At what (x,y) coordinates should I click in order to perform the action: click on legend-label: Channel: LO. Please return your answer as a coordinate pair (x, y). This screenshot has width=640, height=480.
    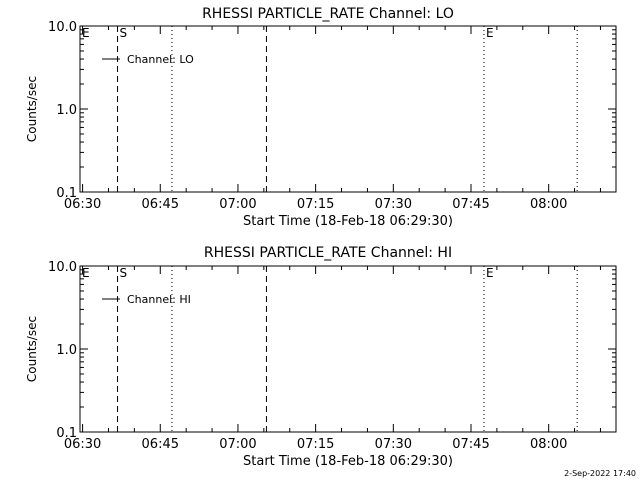
    Looking at the image, I should click on (160, 59).